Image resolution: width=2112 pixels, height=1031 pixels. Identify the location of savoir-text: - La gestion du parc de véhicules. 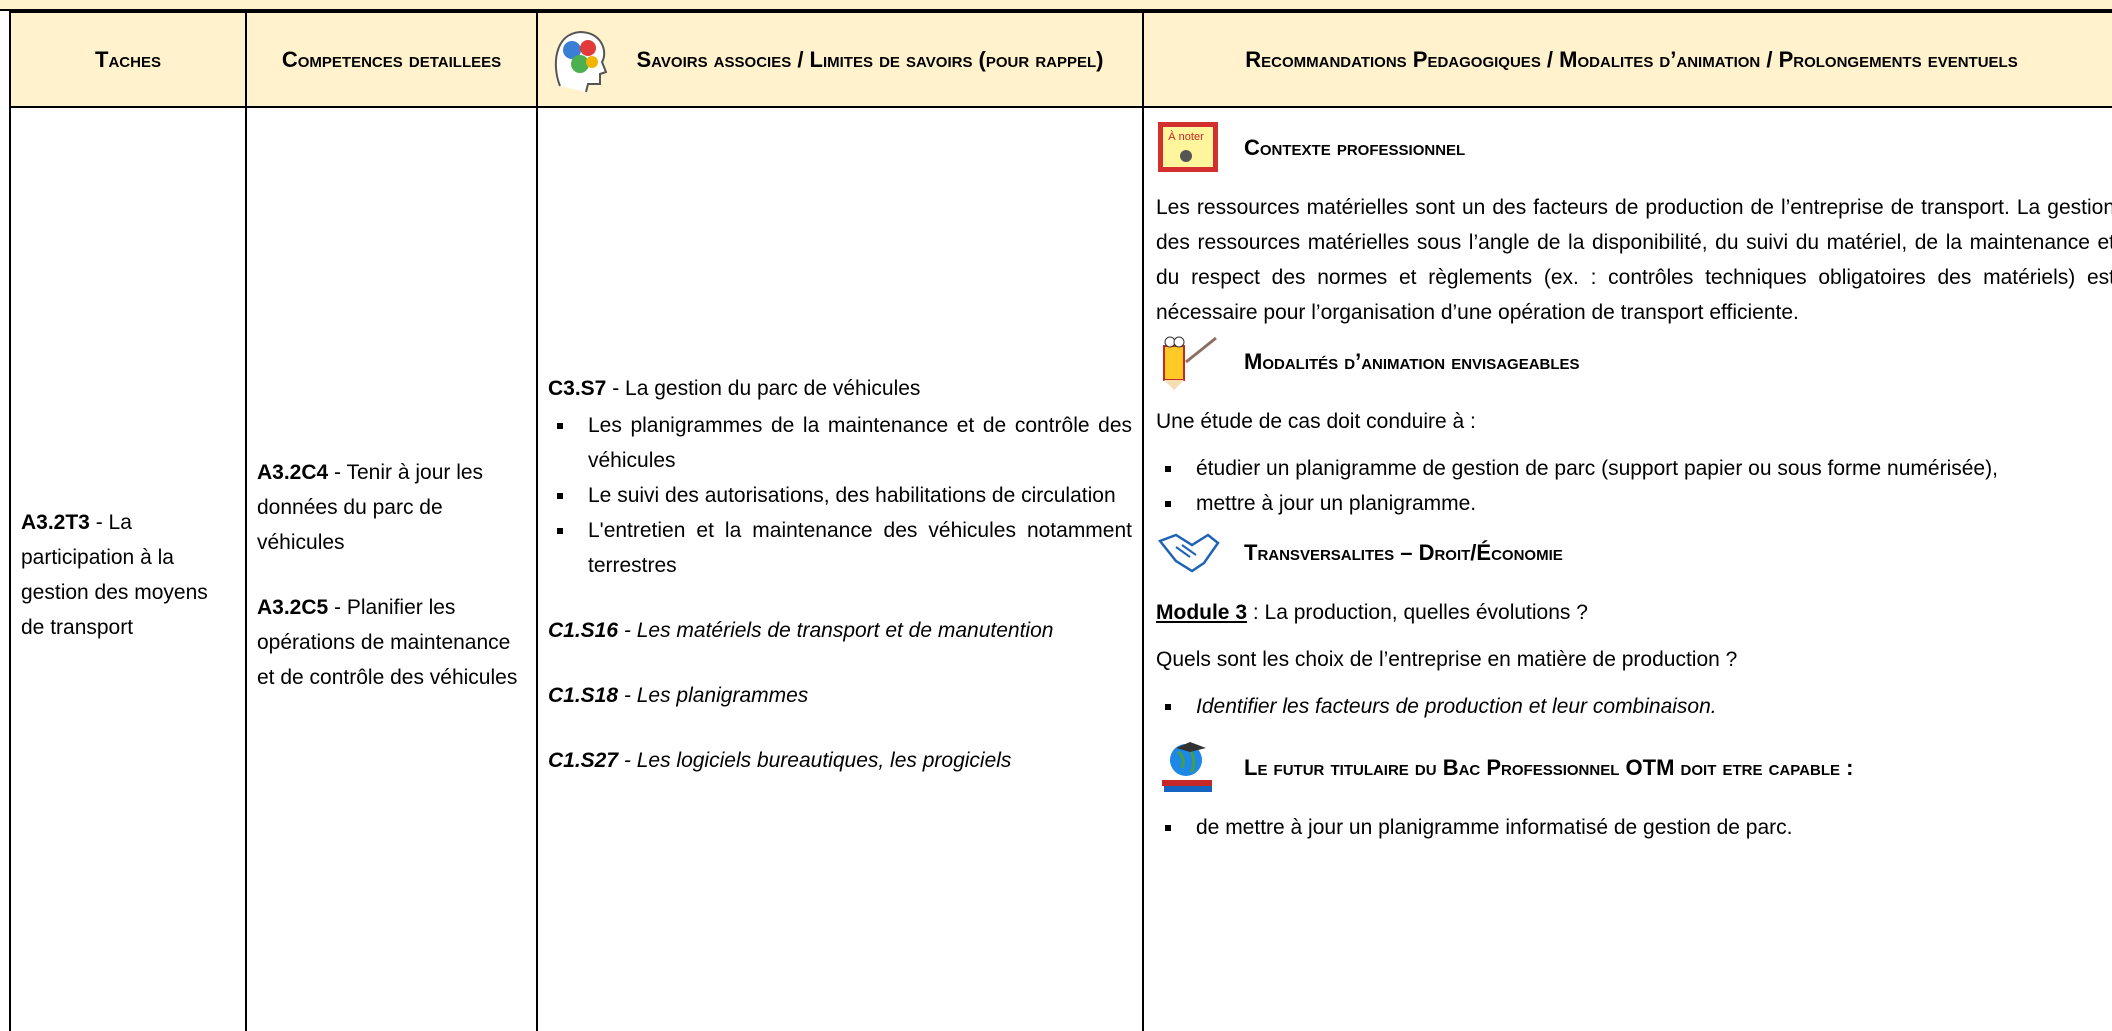
(766, 388).